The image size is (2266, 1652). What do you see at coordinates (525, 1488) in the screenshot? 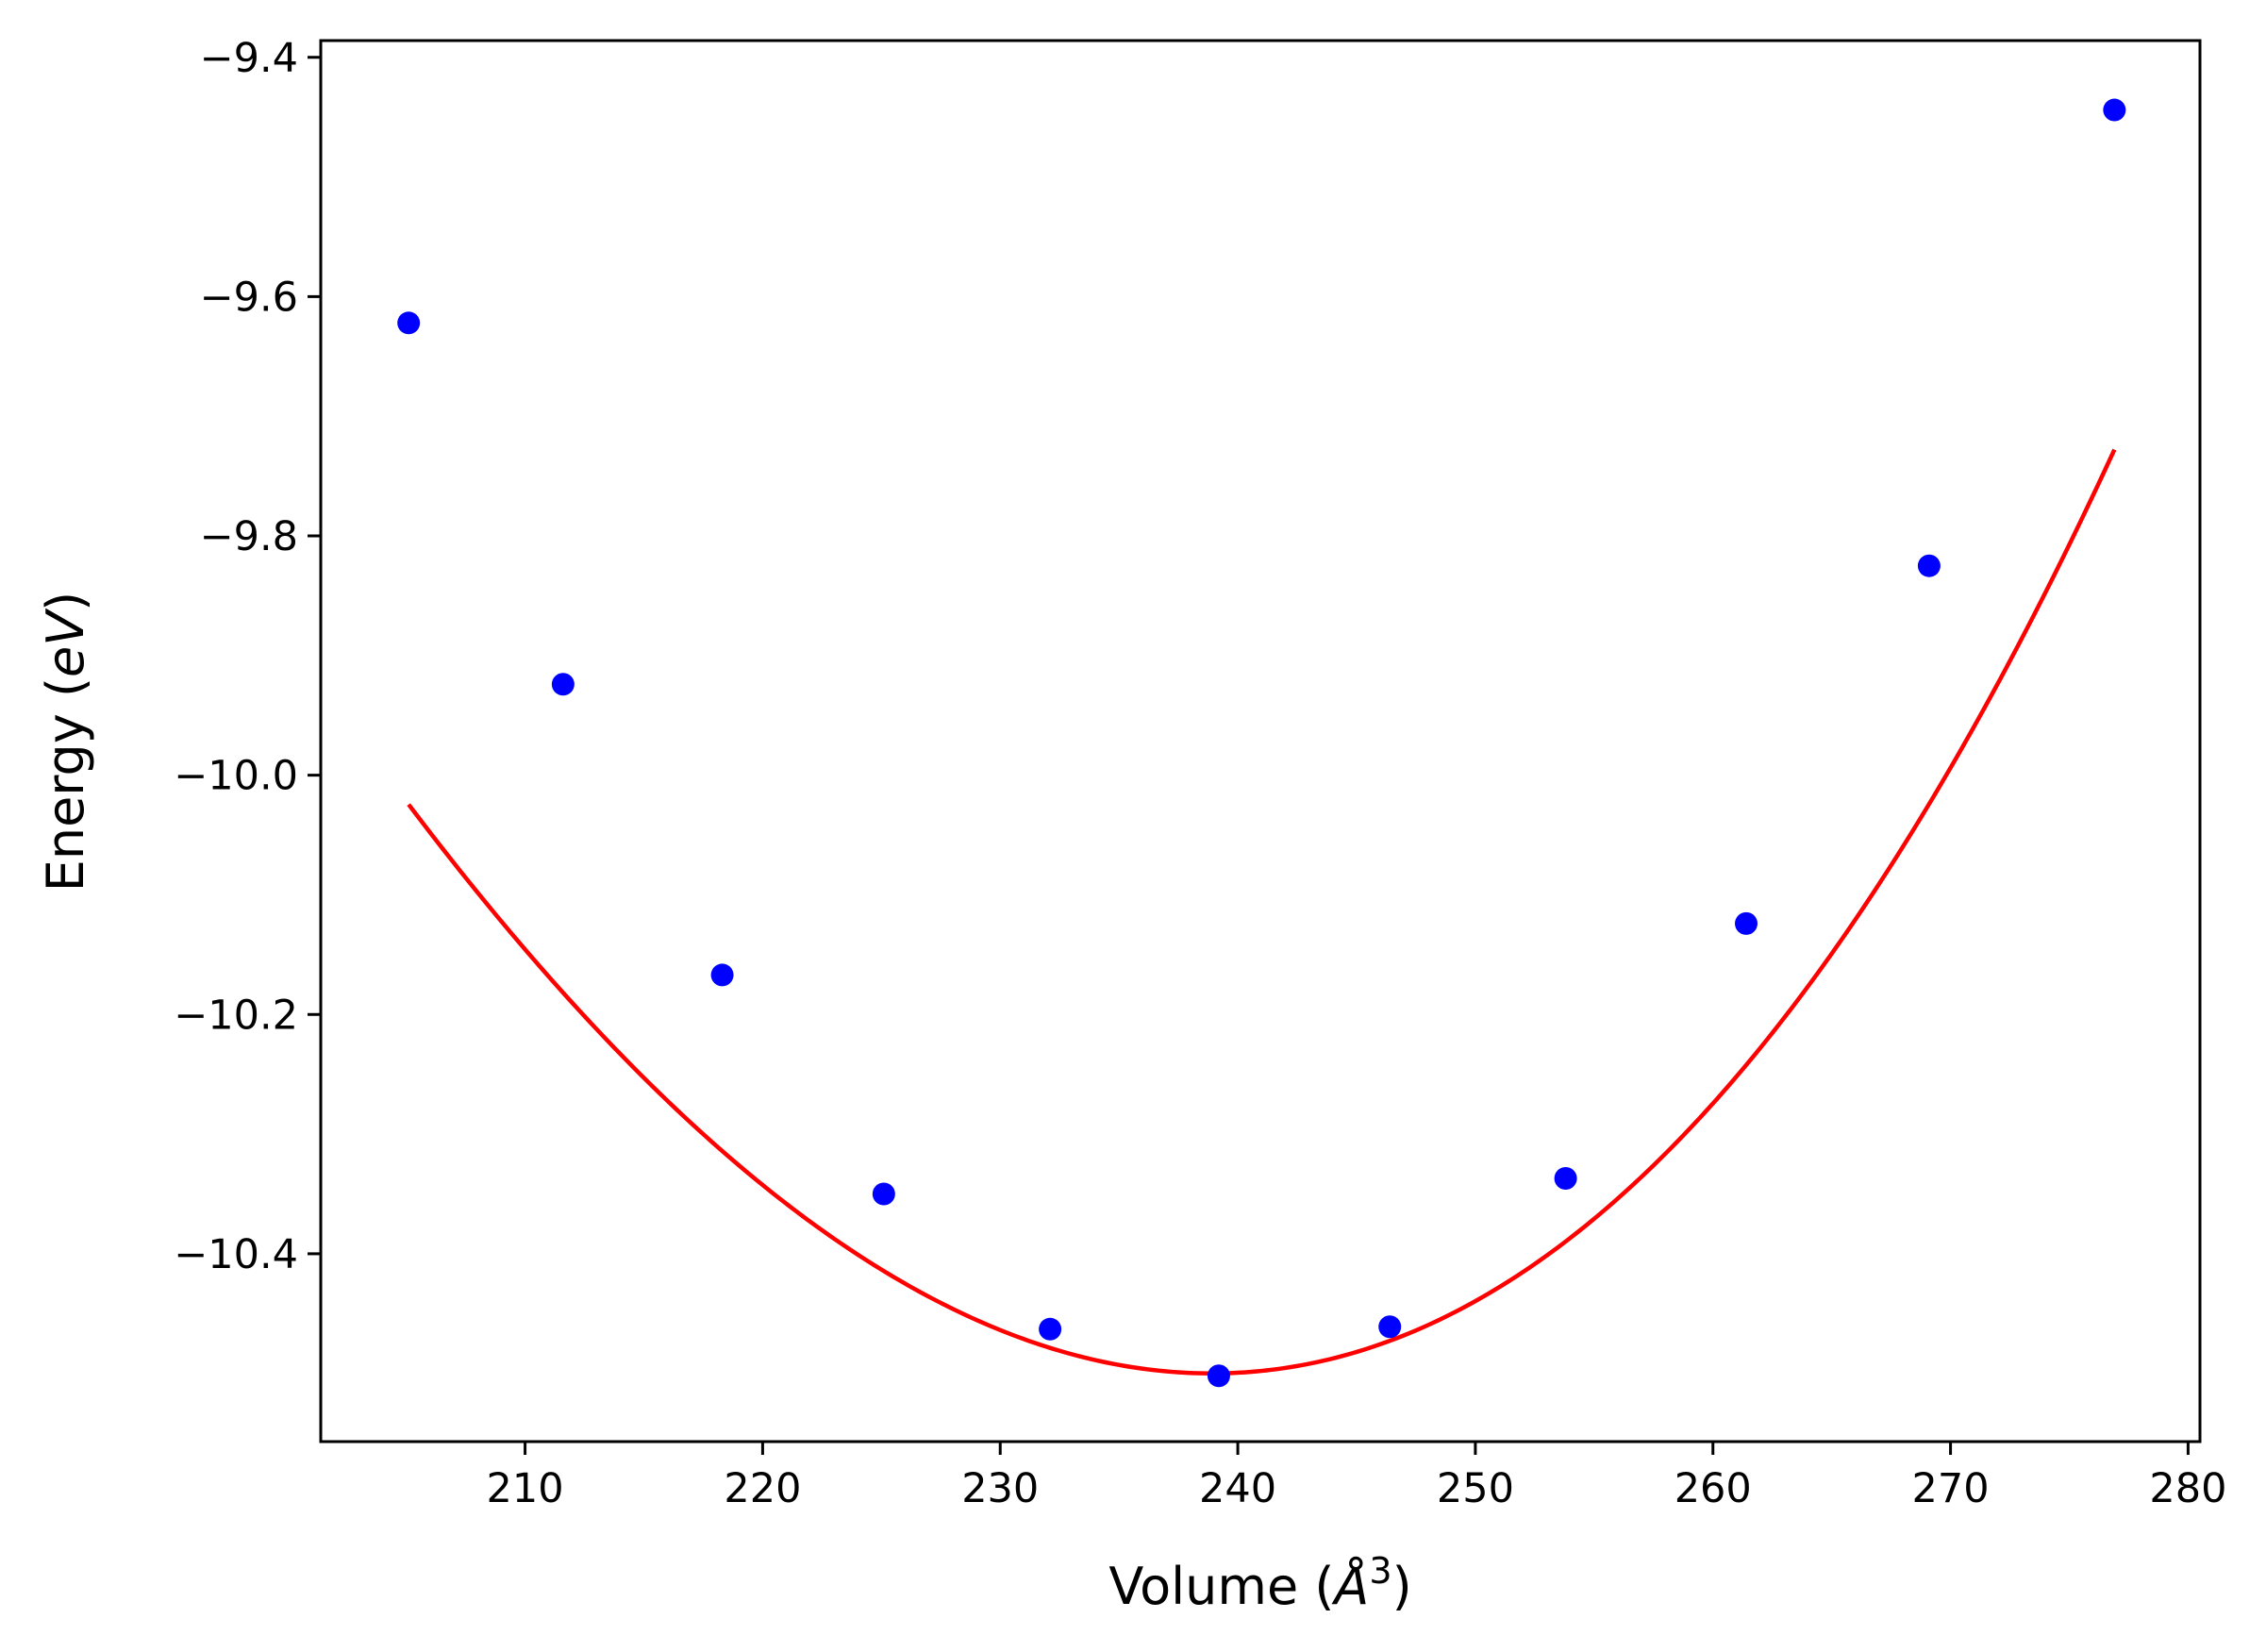
I see `x-tick-label: 210` at bounding box center [525, 1488].